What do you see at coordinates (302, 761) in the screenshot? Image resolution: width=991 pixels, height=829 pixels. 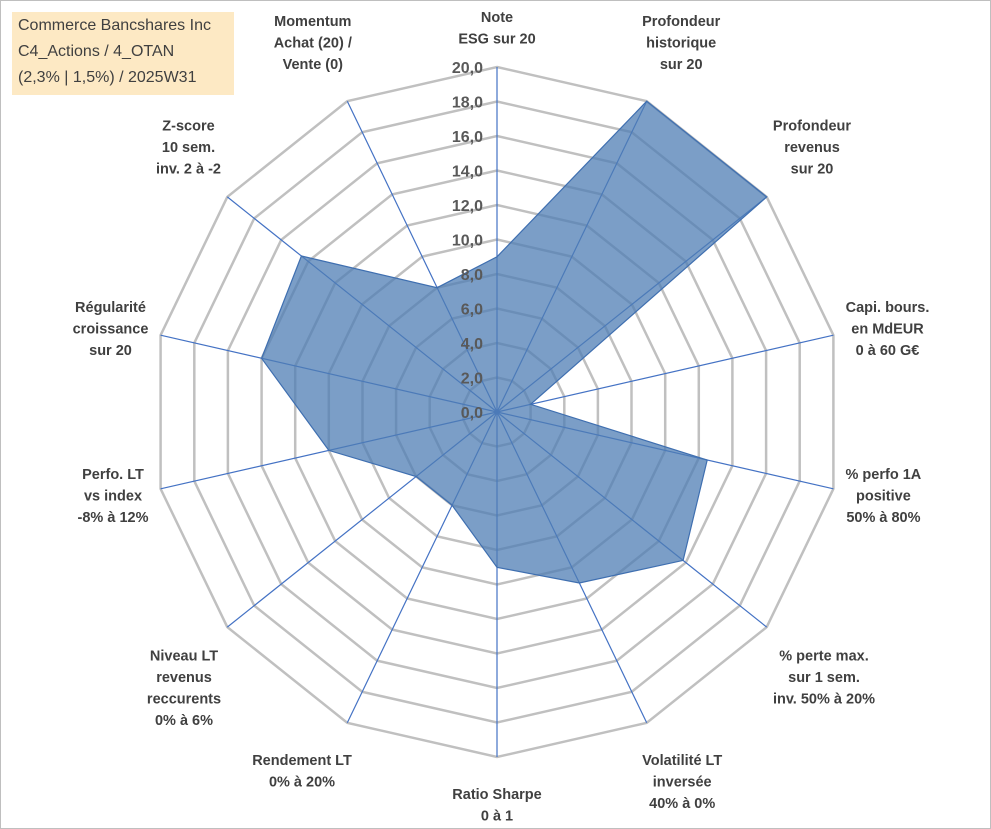 I see `axis-label-9-line-1: Rendement LT` at bounding box center [302, 761].